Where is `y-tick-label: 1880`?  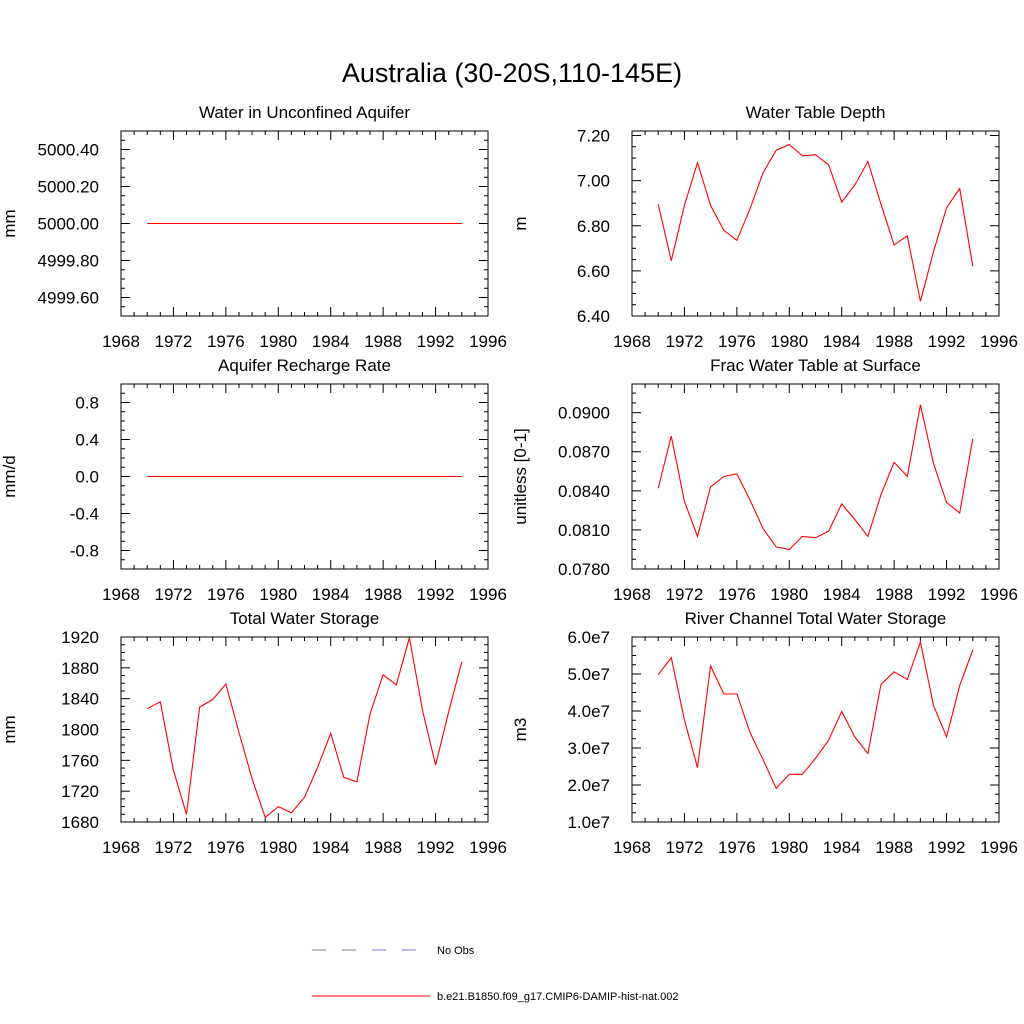 y-tick-label: 1880 is located at coordinates (80, 668).